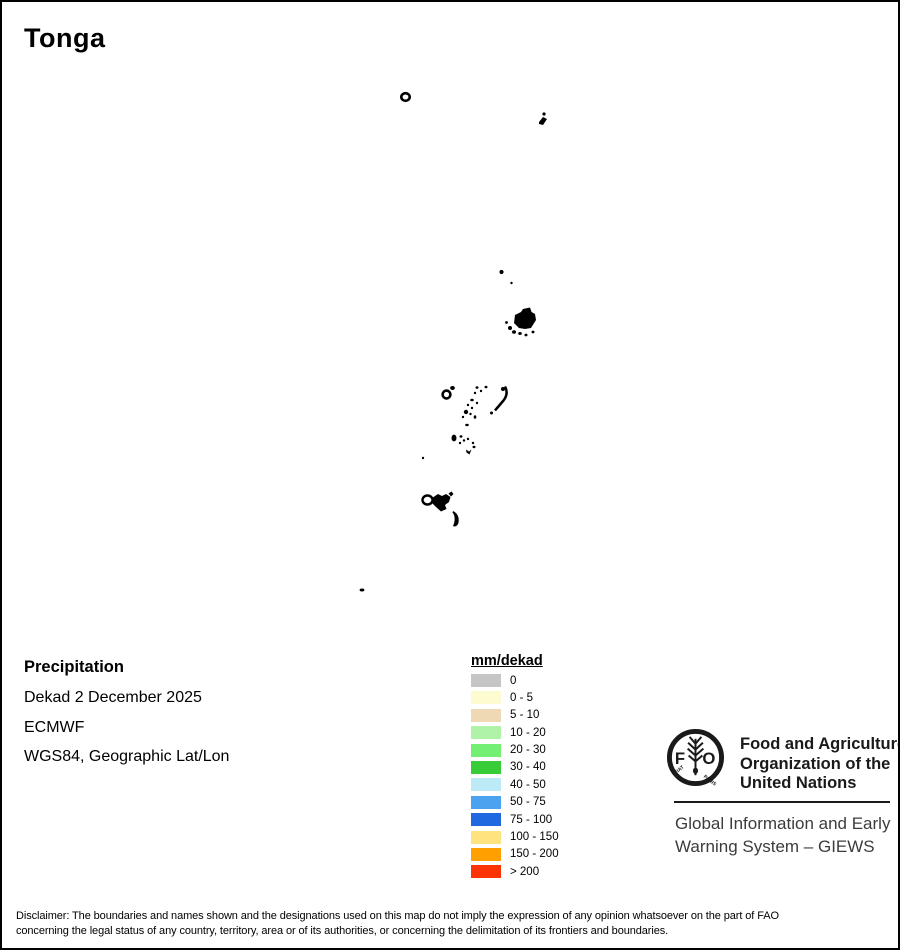 This screenshot has width=900, height=950. Describe the element at coordinates (522, 697) in the screenshot. I see `legend-label: 0 - 5` at that location.